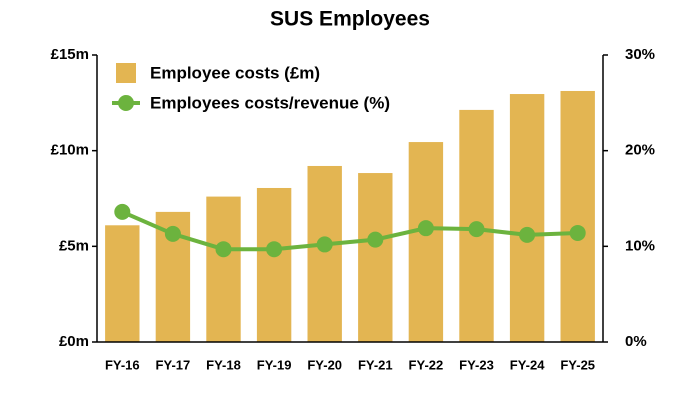  Describe the element at coordinates (476, 364) in the screenshot. I see `x-tick-label: FY-23` at that location.